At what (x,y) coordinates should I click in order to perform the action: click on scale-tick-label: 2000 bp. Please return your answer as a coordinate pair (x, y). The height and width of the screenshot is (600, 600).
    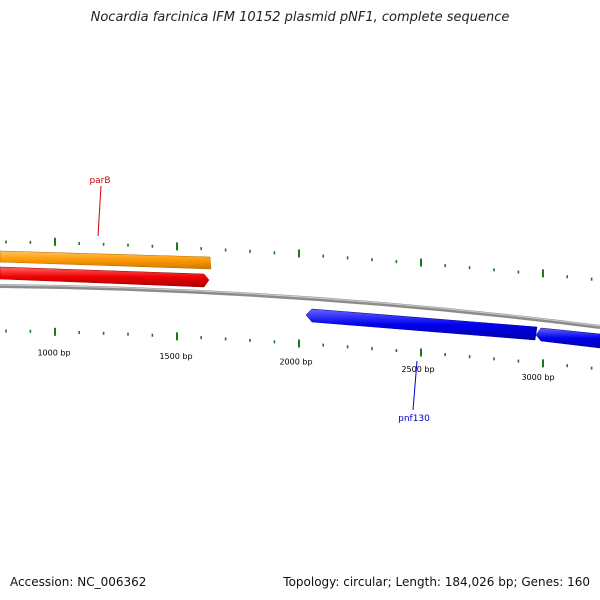
    Looking at the image, I should click on (295, 362).